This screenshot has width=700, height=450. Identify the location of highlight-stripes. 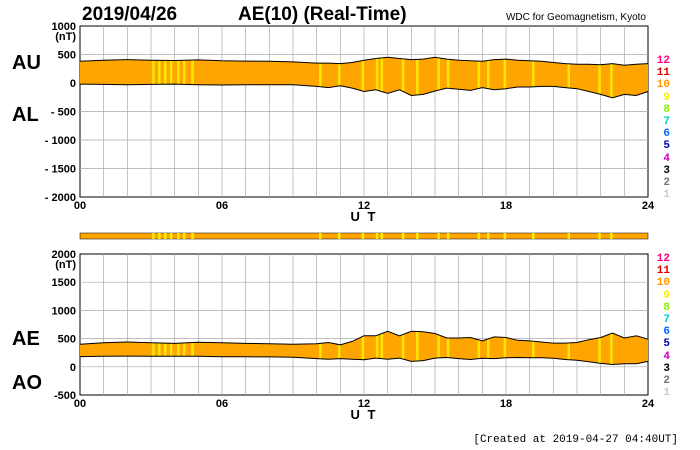
(382, 348).